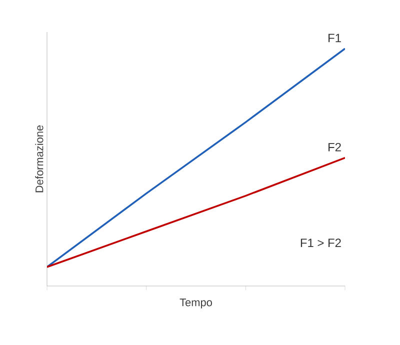 The width and height of the screenshot is (400, 345). Describe the element at coordinates (334, 147) in the screenshot. I see `series-label: F2` at that location.